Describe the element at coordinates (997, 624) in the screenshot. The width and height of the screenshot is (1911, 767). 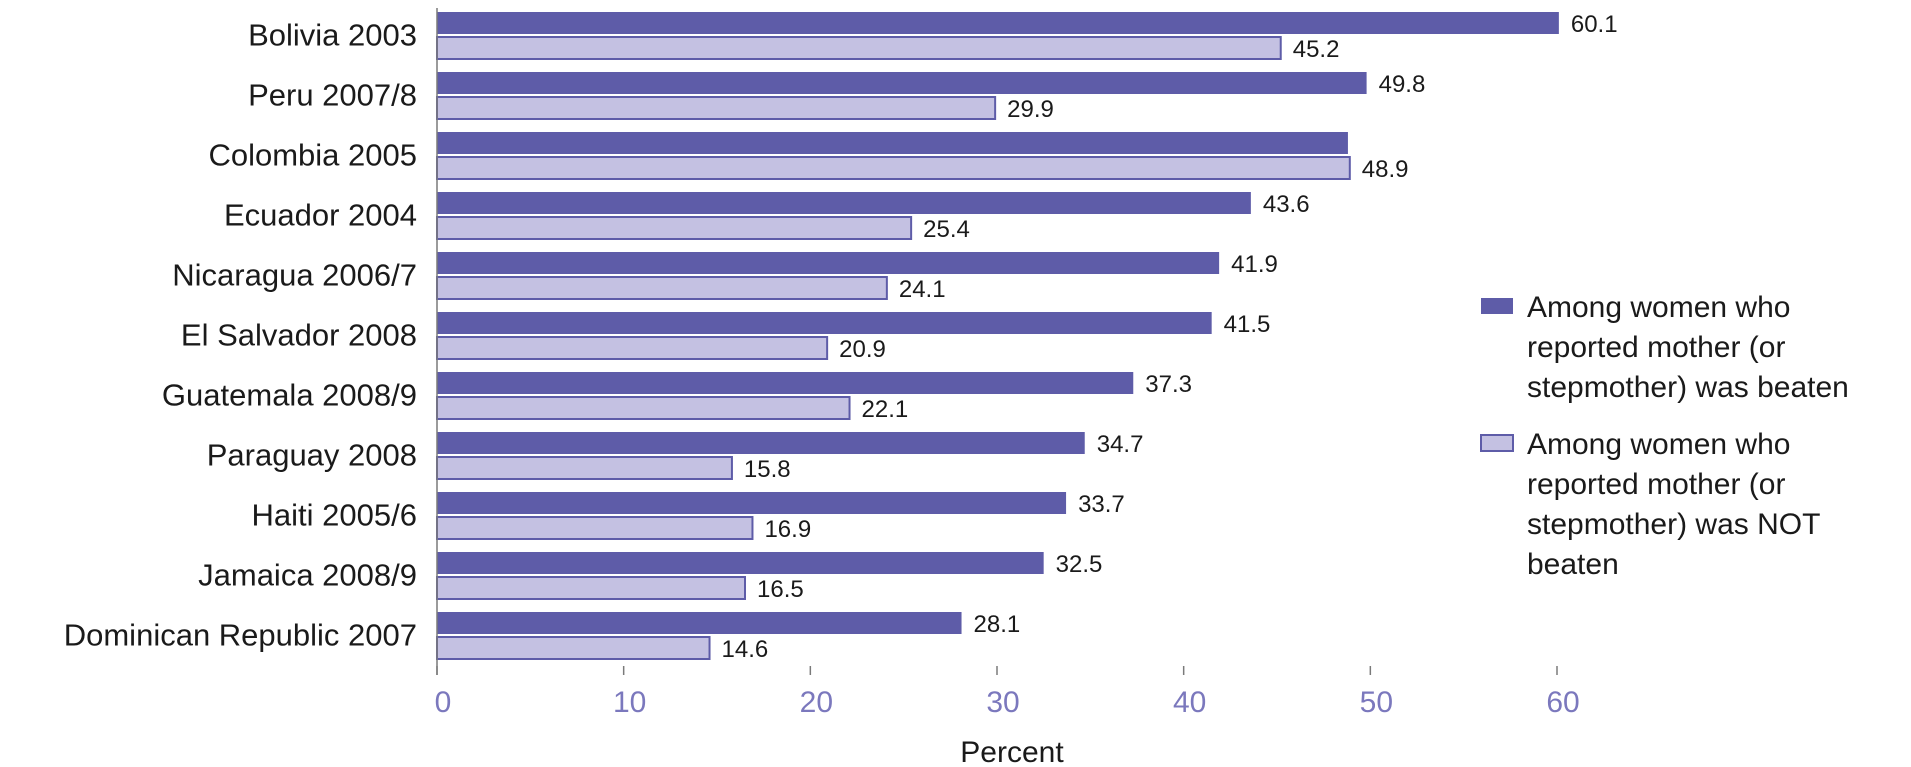
I see `data-label: 28.1` at that location.